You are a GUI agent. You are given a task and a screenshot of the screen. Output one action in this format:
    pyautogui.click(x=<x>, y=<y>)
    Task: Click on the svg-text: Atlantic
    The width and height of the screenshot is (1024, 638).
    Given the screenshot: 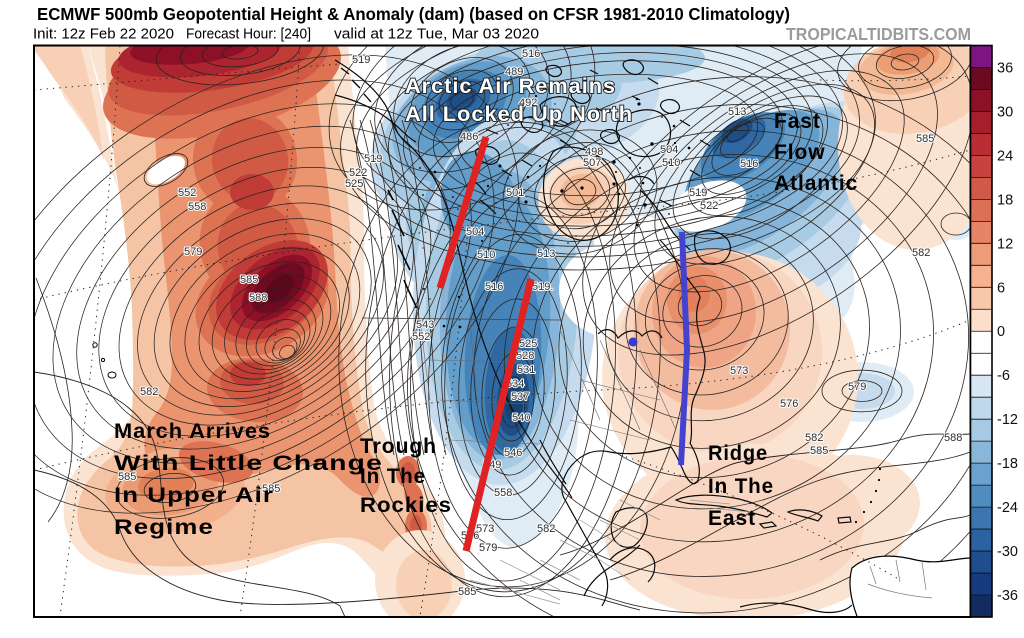 What is the action you would take?
    pyautogui.click(x=816, y=183)
    